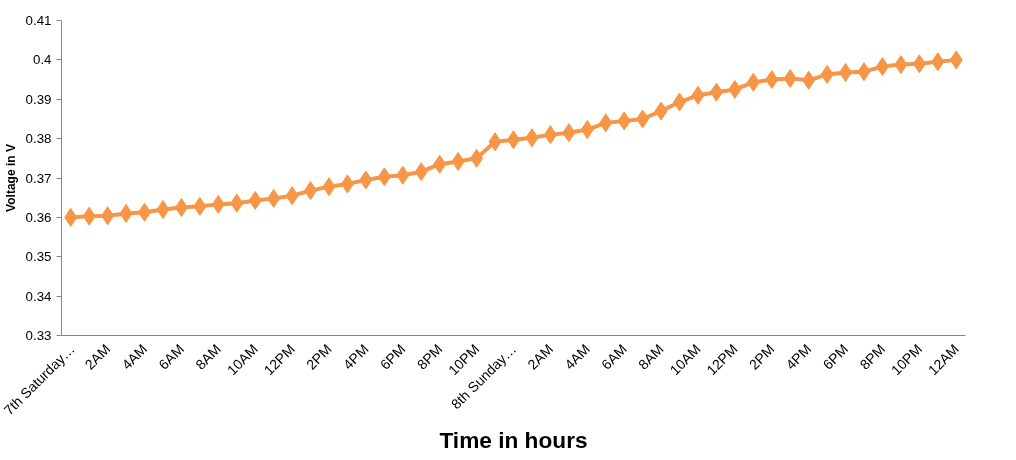  I want to click on y-tick-label: 0.33, so click(38, 335).